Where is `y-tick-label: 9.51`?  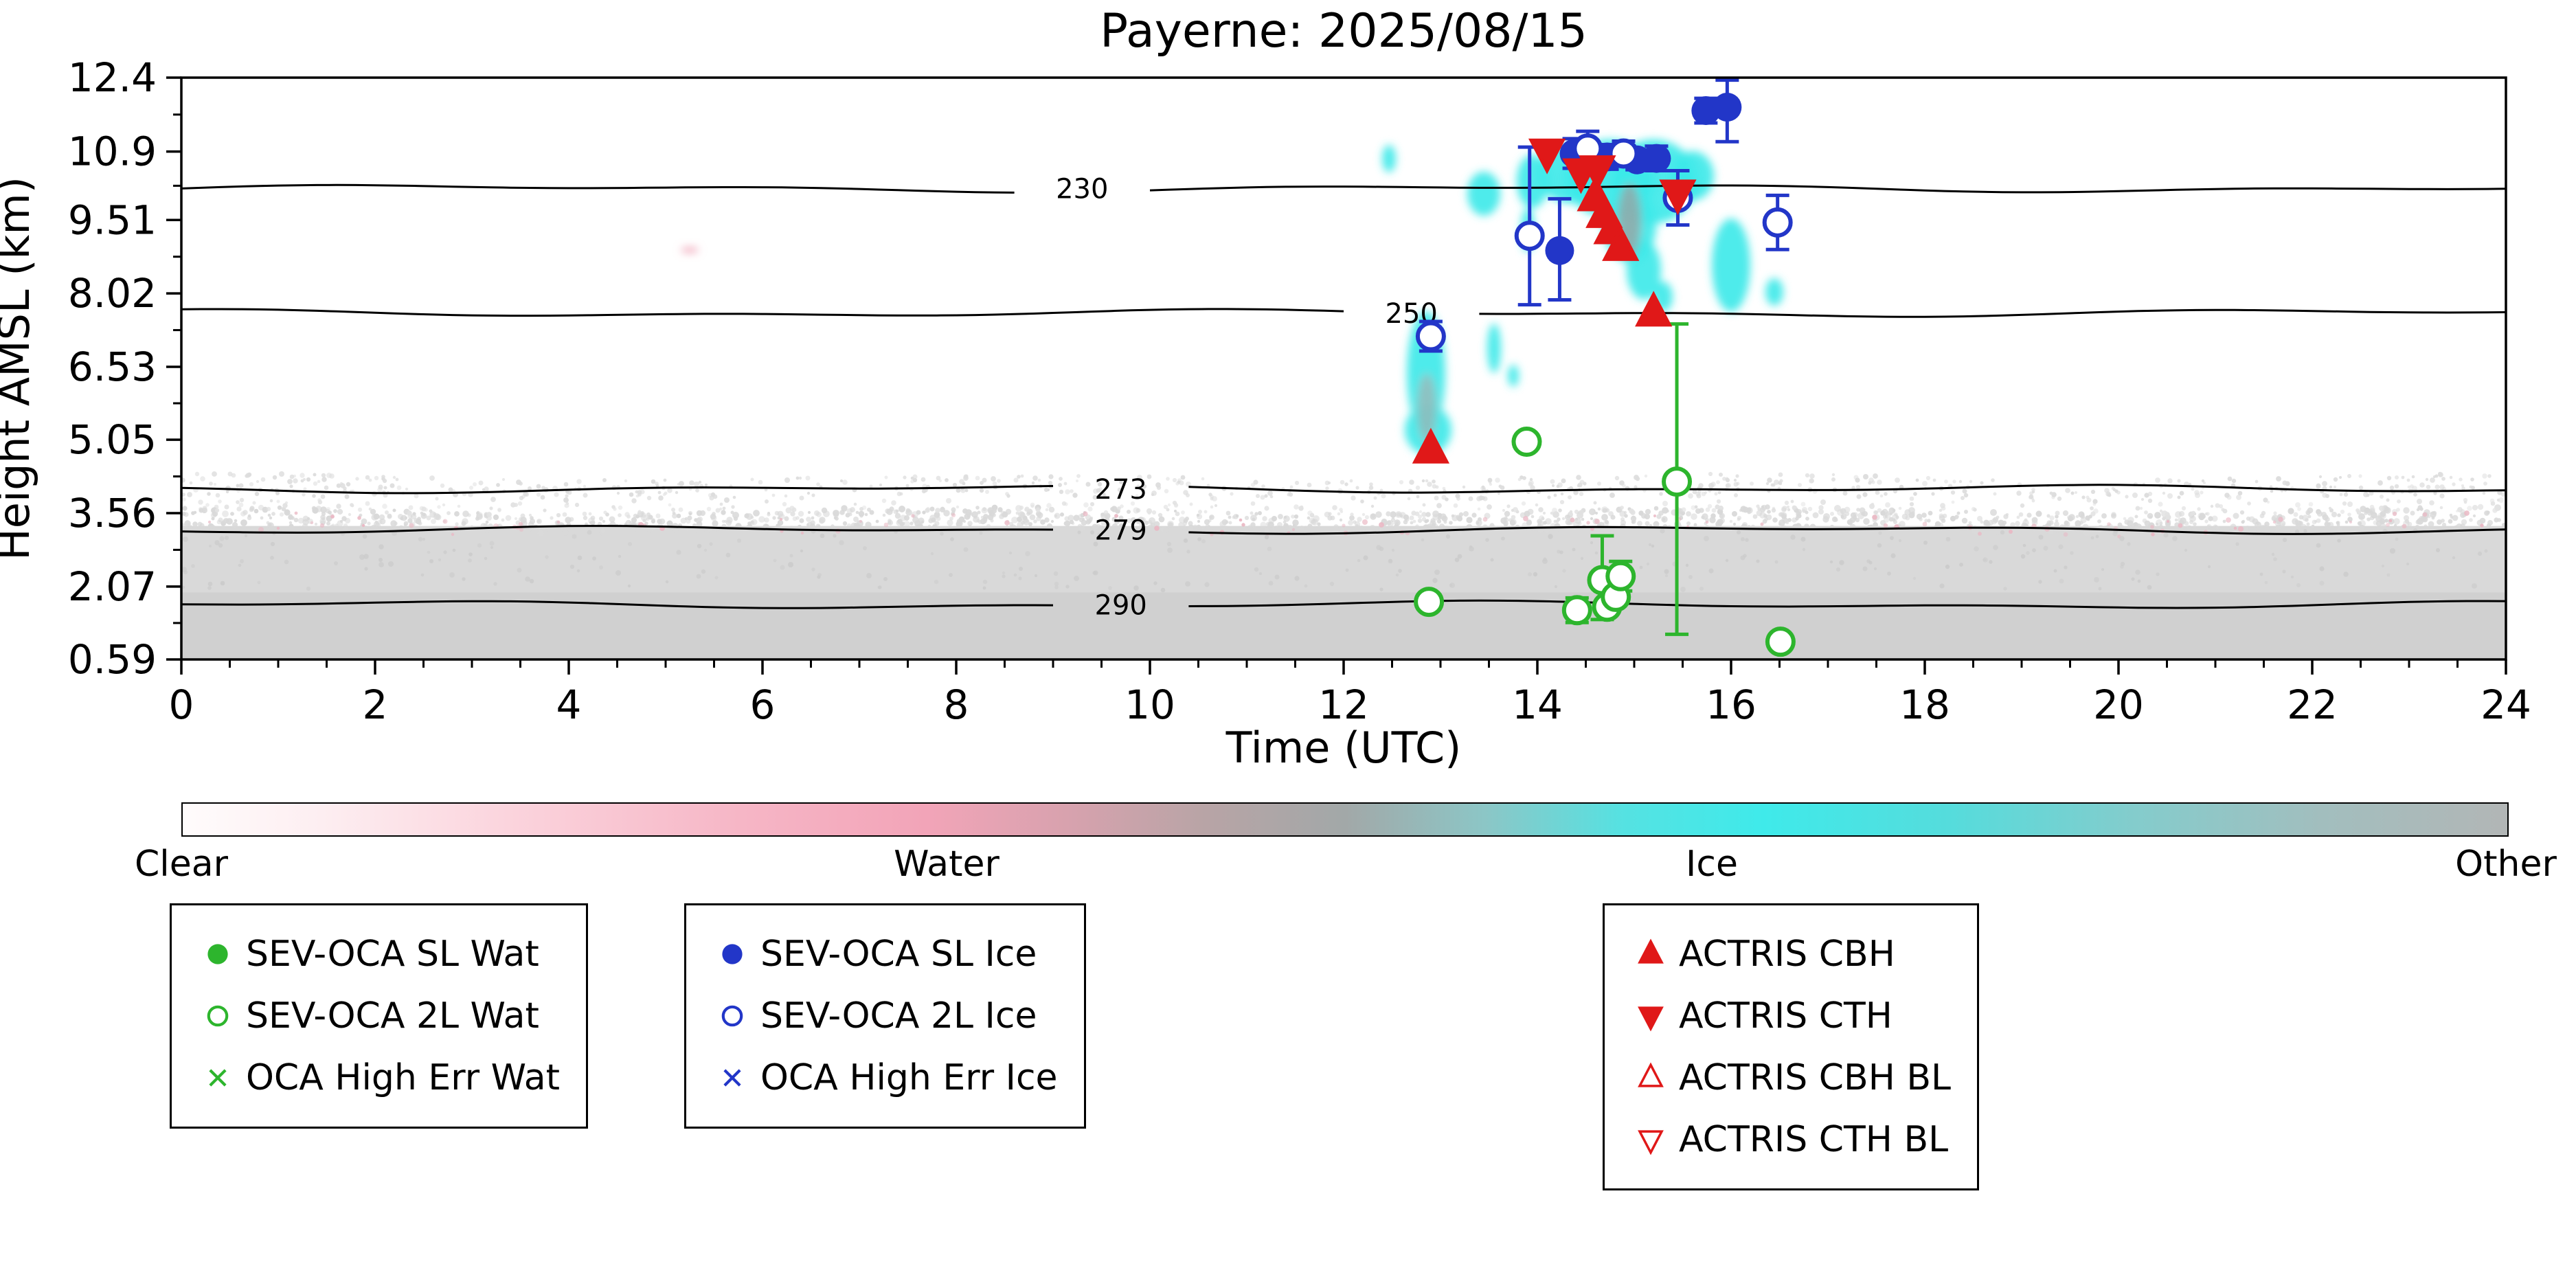 y-tick-label: 9.51 is located at coordinates (112, 219).